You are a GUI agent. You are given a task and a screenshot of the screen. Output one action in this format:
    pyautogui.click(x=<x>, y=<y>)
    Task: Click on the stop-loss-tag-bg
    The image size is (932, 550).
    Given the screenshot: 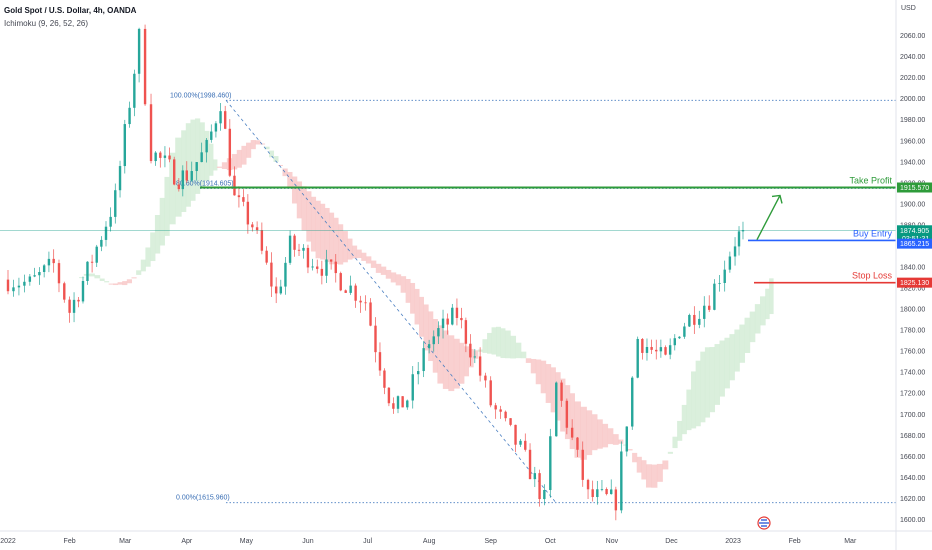 What is the action you would take?
    pyautogui.click(x=914, y=282)
    